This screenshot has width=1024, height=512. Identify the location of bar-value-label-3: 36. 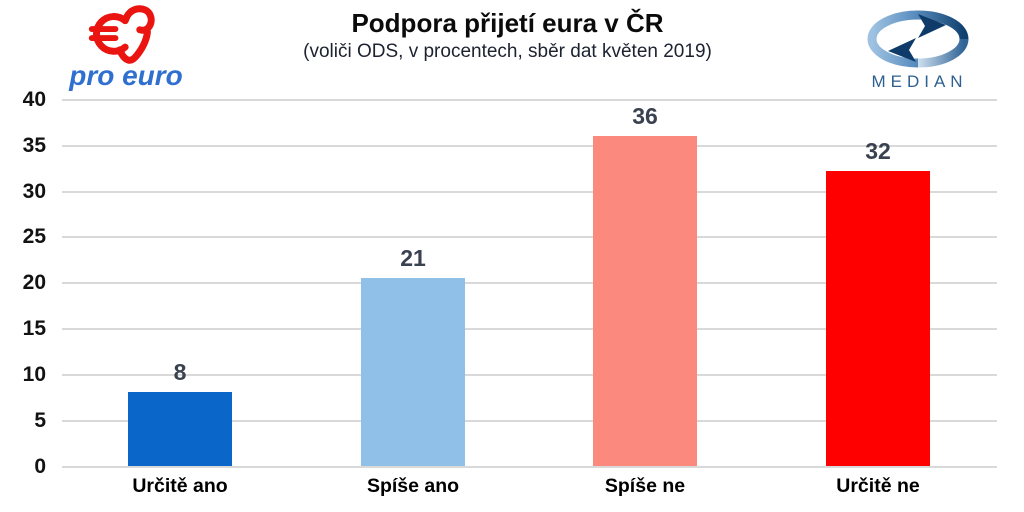
(645, 115).